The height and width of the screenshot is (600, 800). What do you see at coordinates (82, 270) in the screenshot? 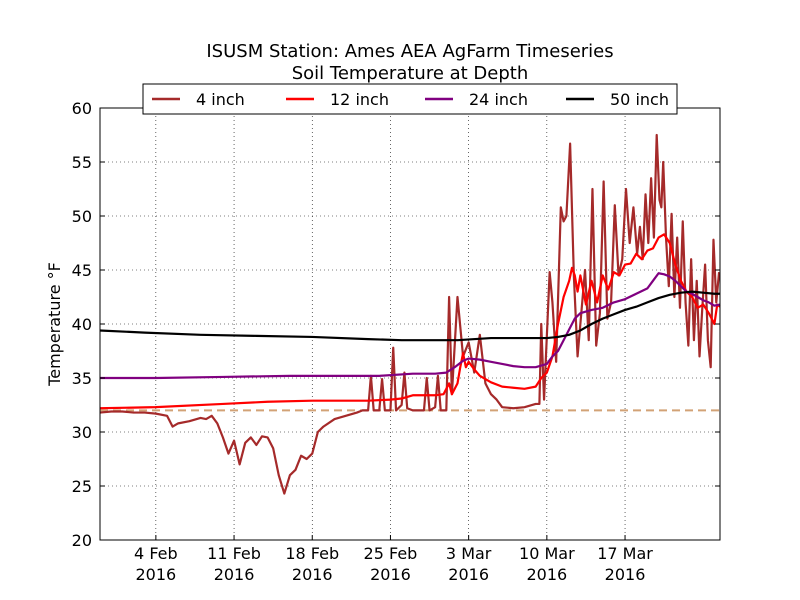
I see `y-tick-label: 45` at bounding box center [82, 270].